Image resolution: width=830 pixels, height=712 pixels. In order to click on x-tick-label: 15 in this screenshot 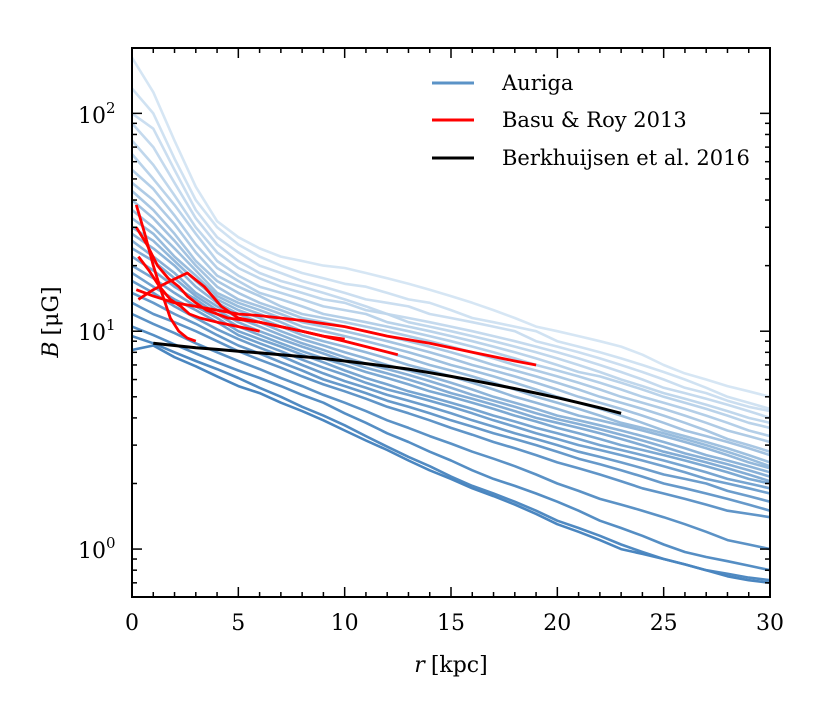, I will do `click(451, 623)`.